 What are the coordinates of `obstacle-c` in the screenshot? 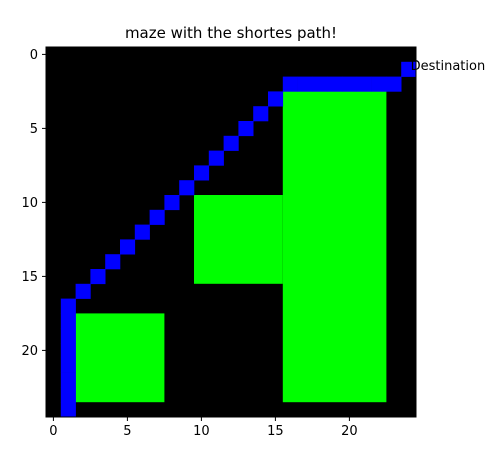 It's located at (334, 247).